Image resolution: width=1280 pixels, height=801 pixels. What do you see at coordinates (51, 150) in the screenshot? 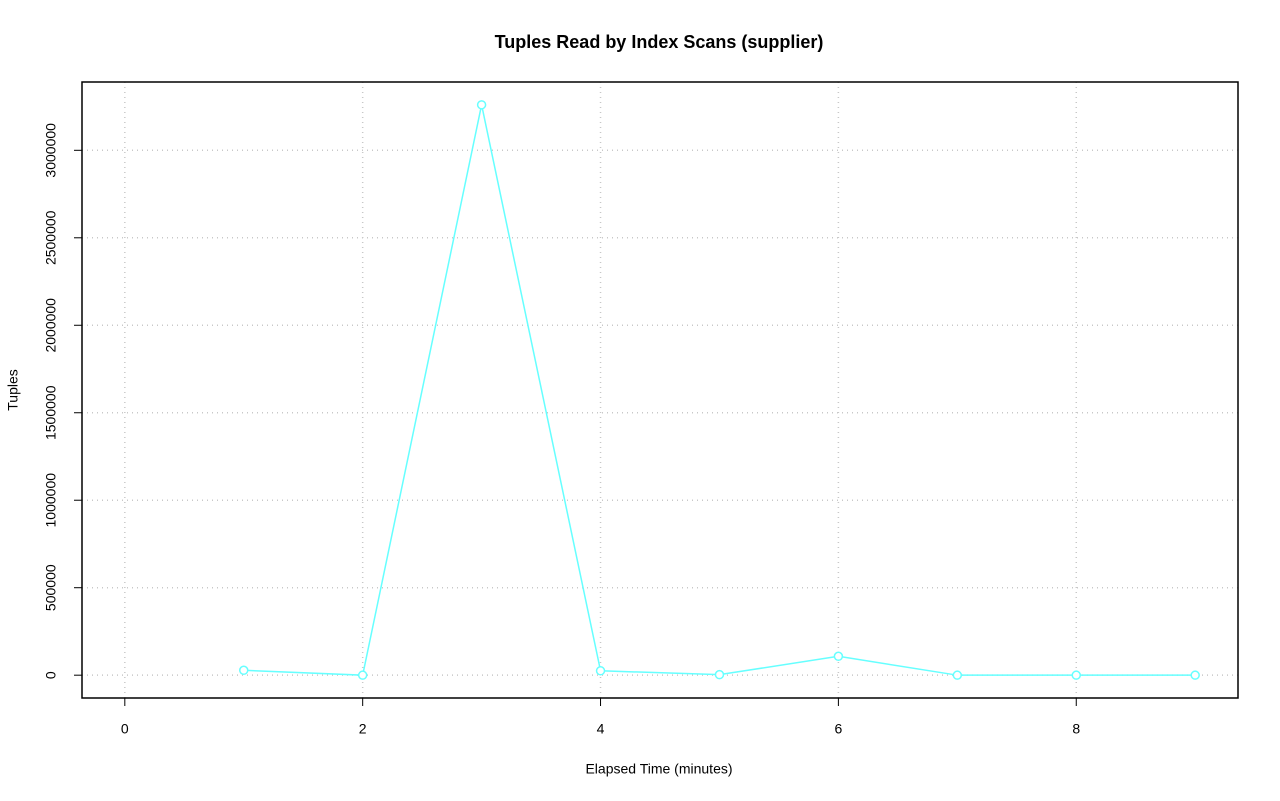
I see `y-tick-label: 3000000` at bounding box center [51, 150].